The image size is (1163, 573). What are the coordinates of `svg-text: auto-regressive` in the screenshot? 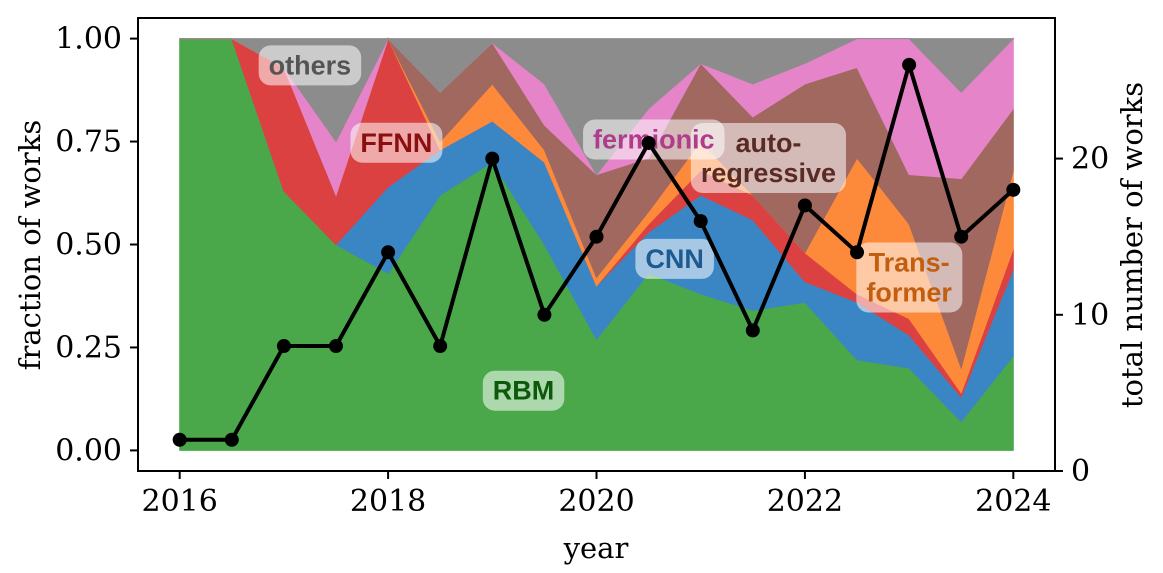 It's located at (768, 158).